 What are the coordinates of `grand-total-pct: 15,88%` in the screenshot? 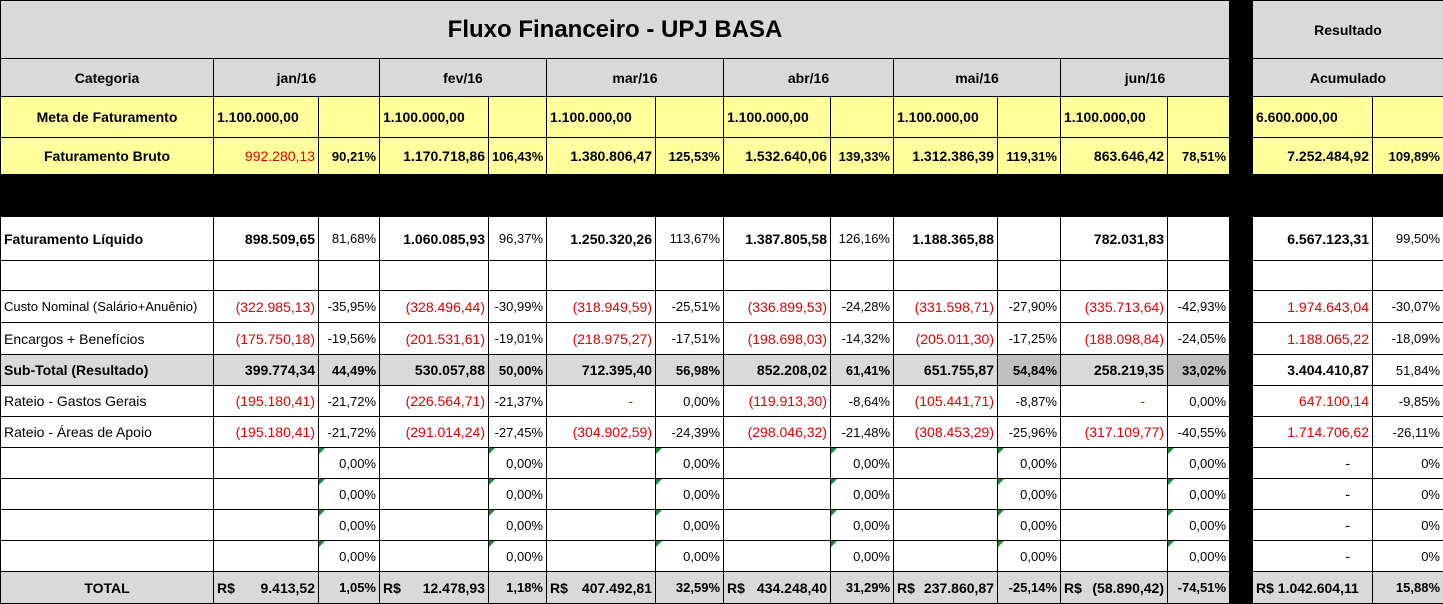 It's located at (1408, 588).